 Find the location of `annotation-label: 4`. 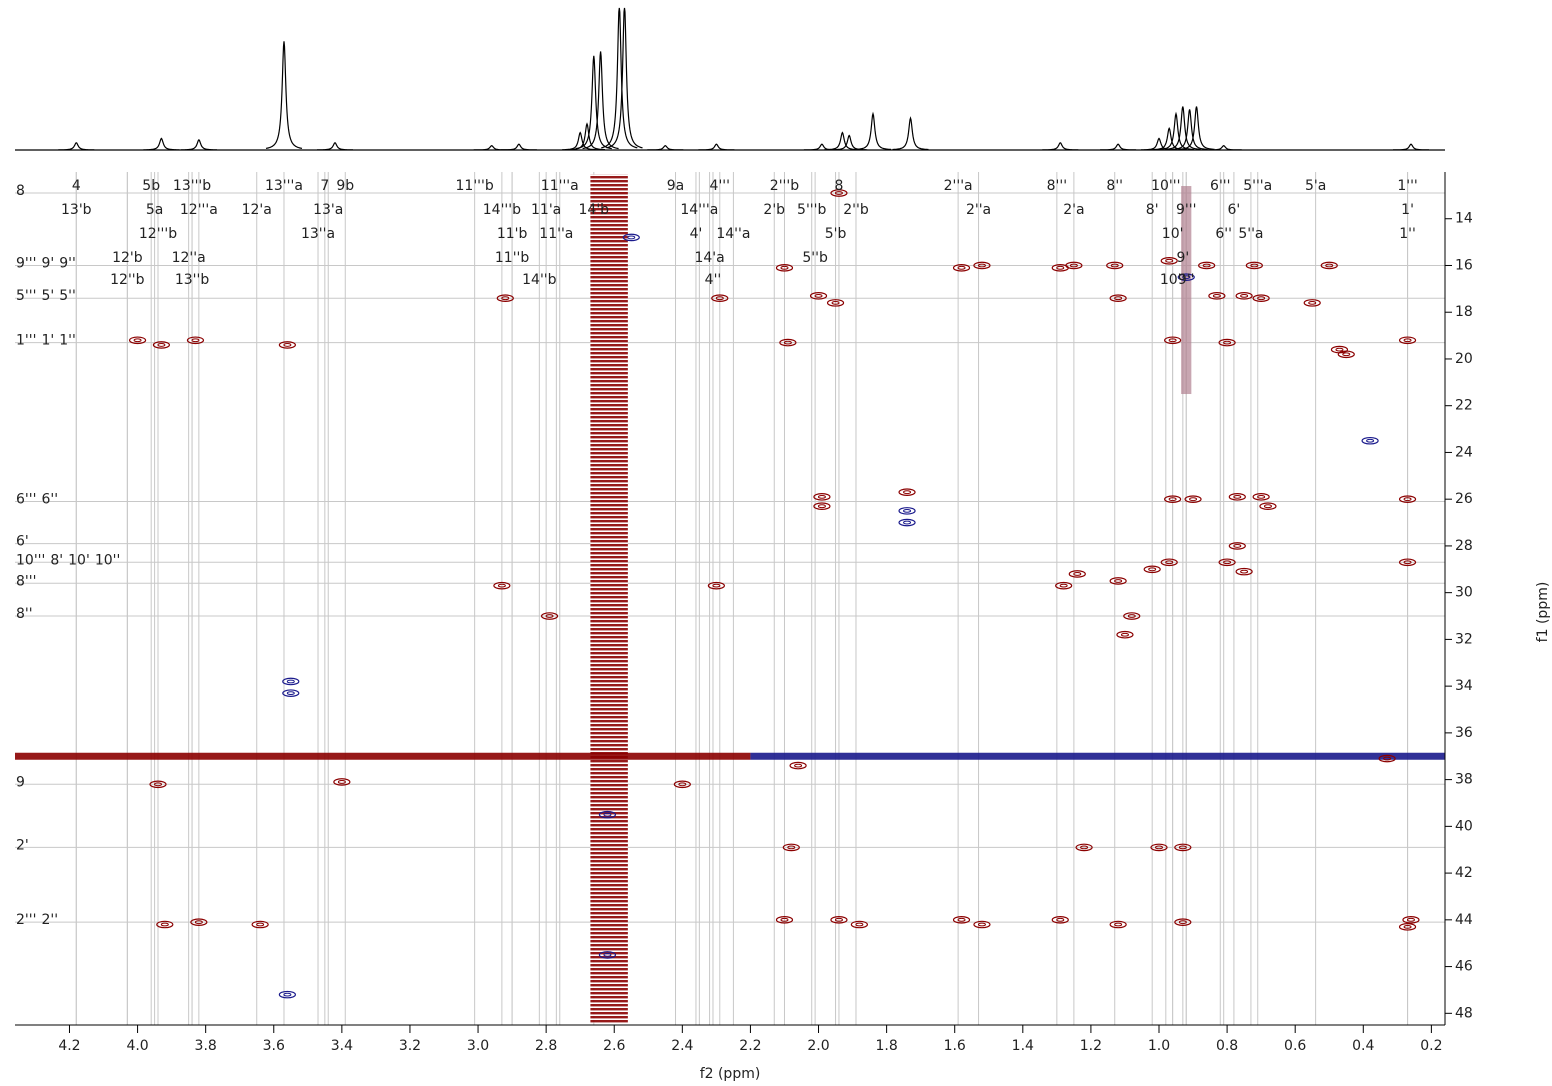

annotation-label: 4 is located at coordinates (76, 186).